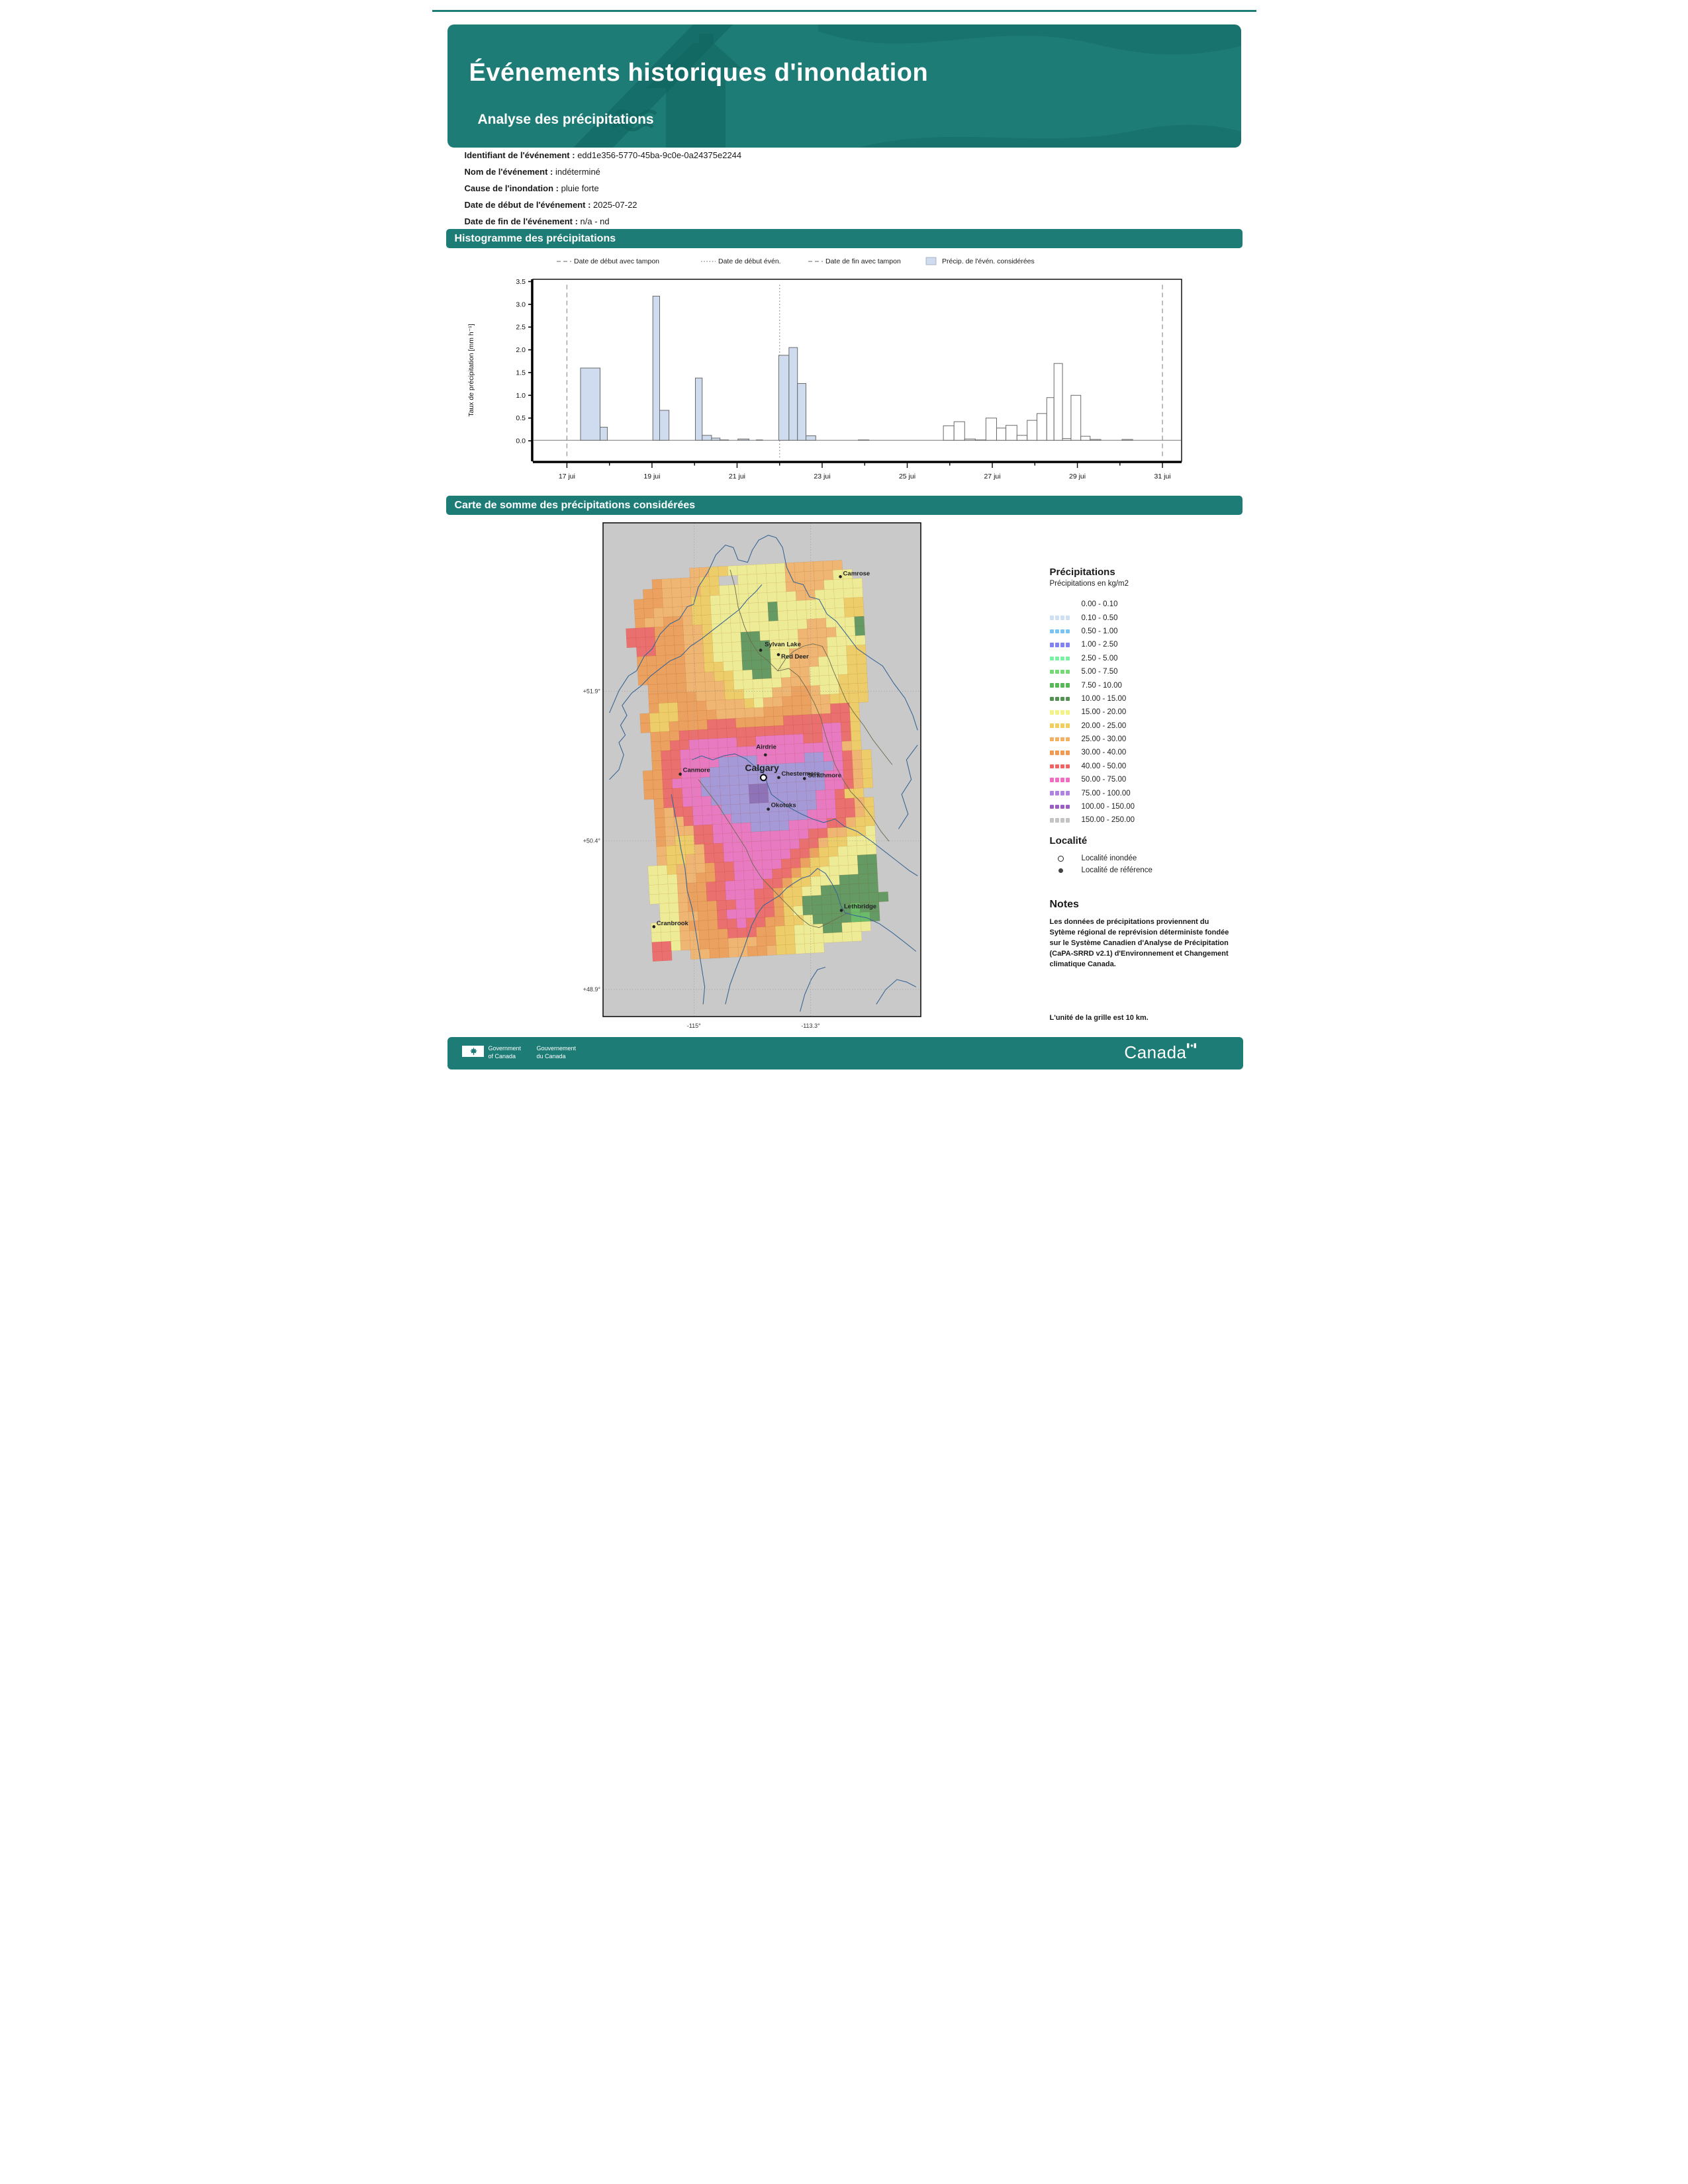 Image resolution: width=1688 pixels, height=2184 pixels. What do you see at coordinates (1082, 572) in the screenshot?
I see `map-legend-title: Précipitations` at bounding box center [1082, 572].